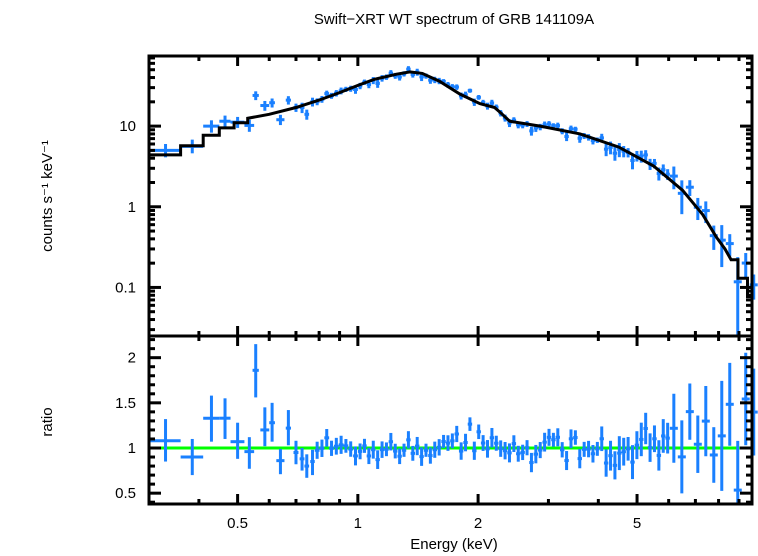 This screenshot has height=556, width=758. I want to click on y-tick-label: 1.5, so click(125, 403).